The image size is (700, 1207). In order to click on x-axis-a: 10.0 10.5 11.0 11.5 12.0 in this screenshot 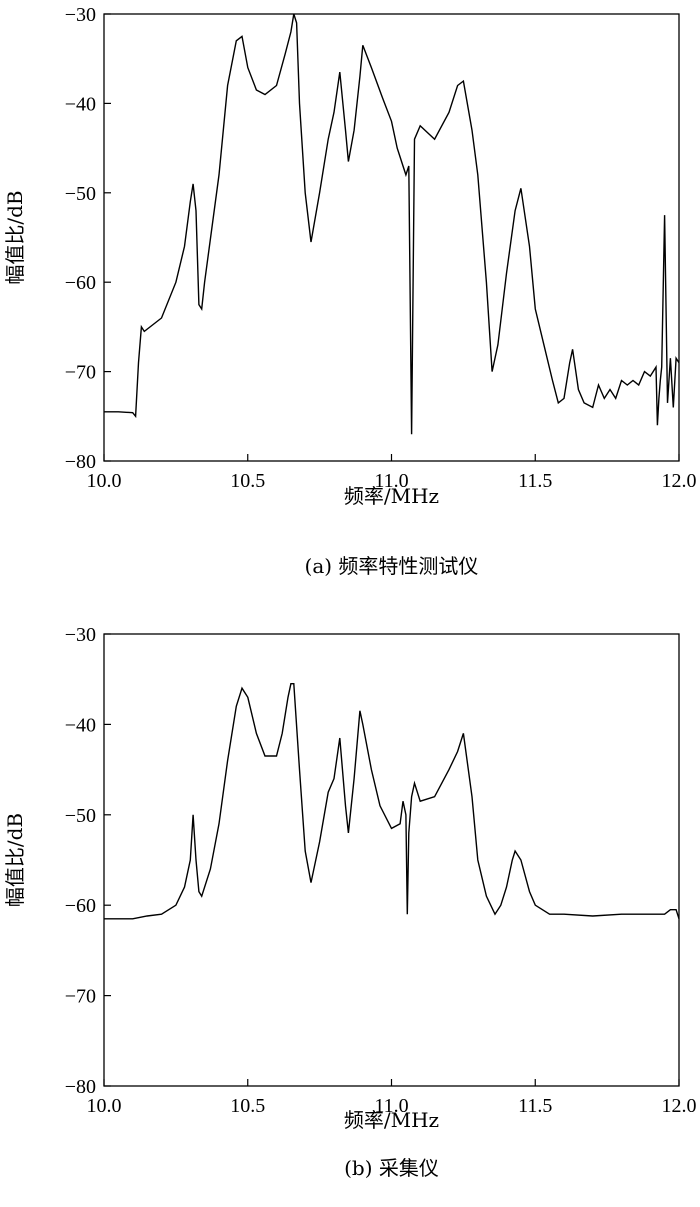, I will do `click(392, 473)`.